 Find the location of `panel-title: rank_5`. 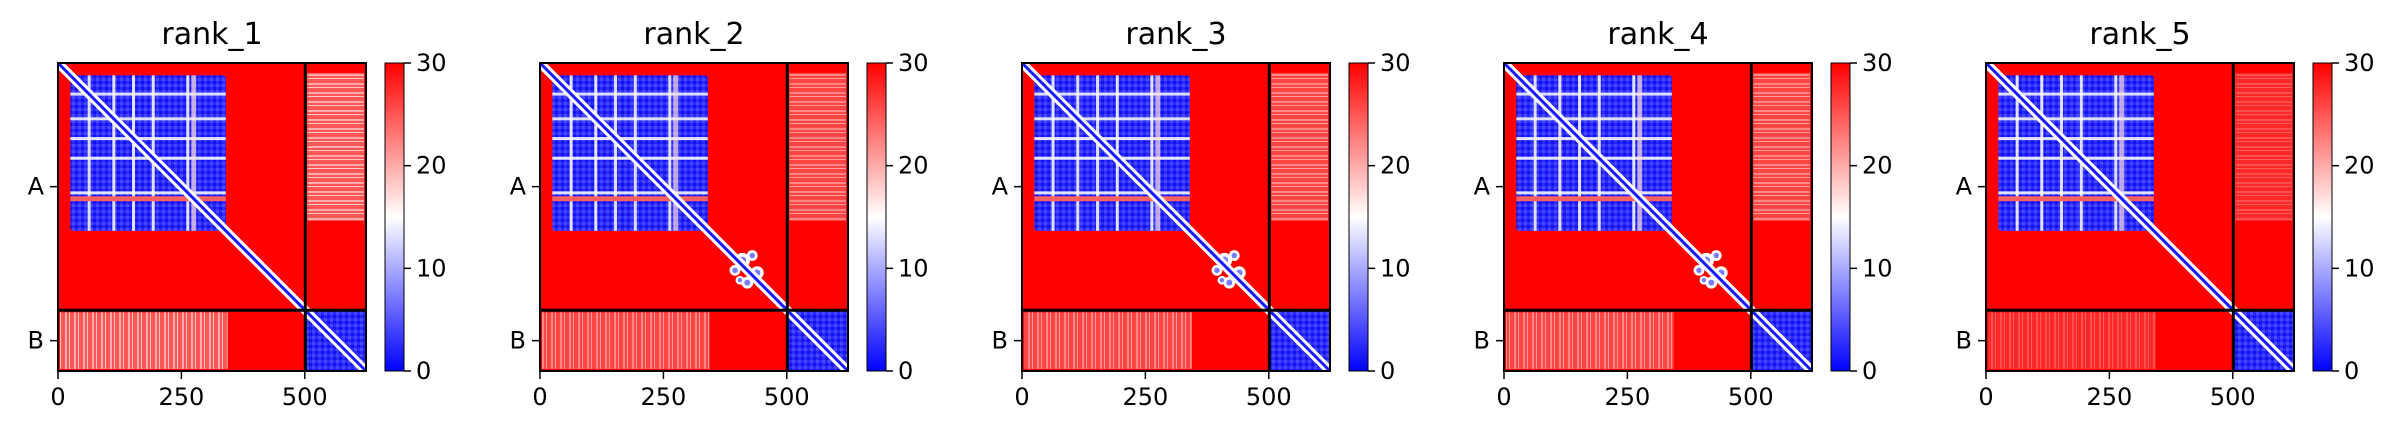

panel-title: rank_5 is located at coordinates (2139, 34).